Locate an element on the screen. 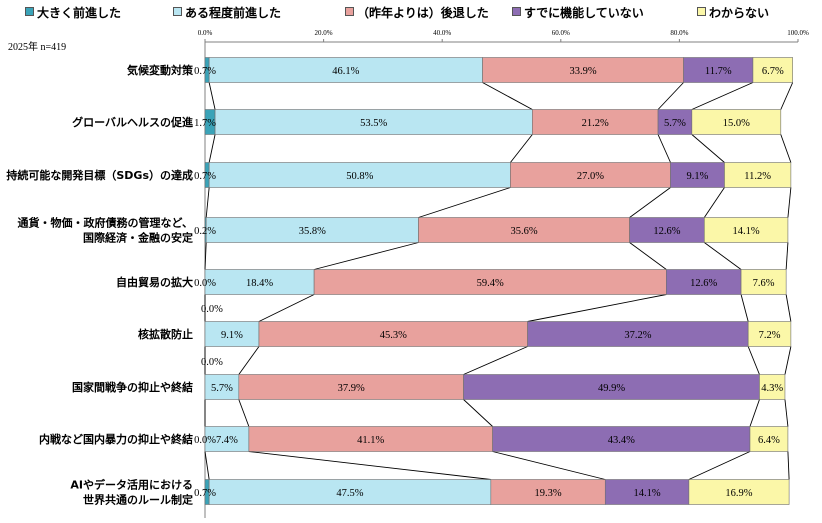 This screenshot has height=523, width=822. data-label: 11.2% is located at coordinates (757, 176).